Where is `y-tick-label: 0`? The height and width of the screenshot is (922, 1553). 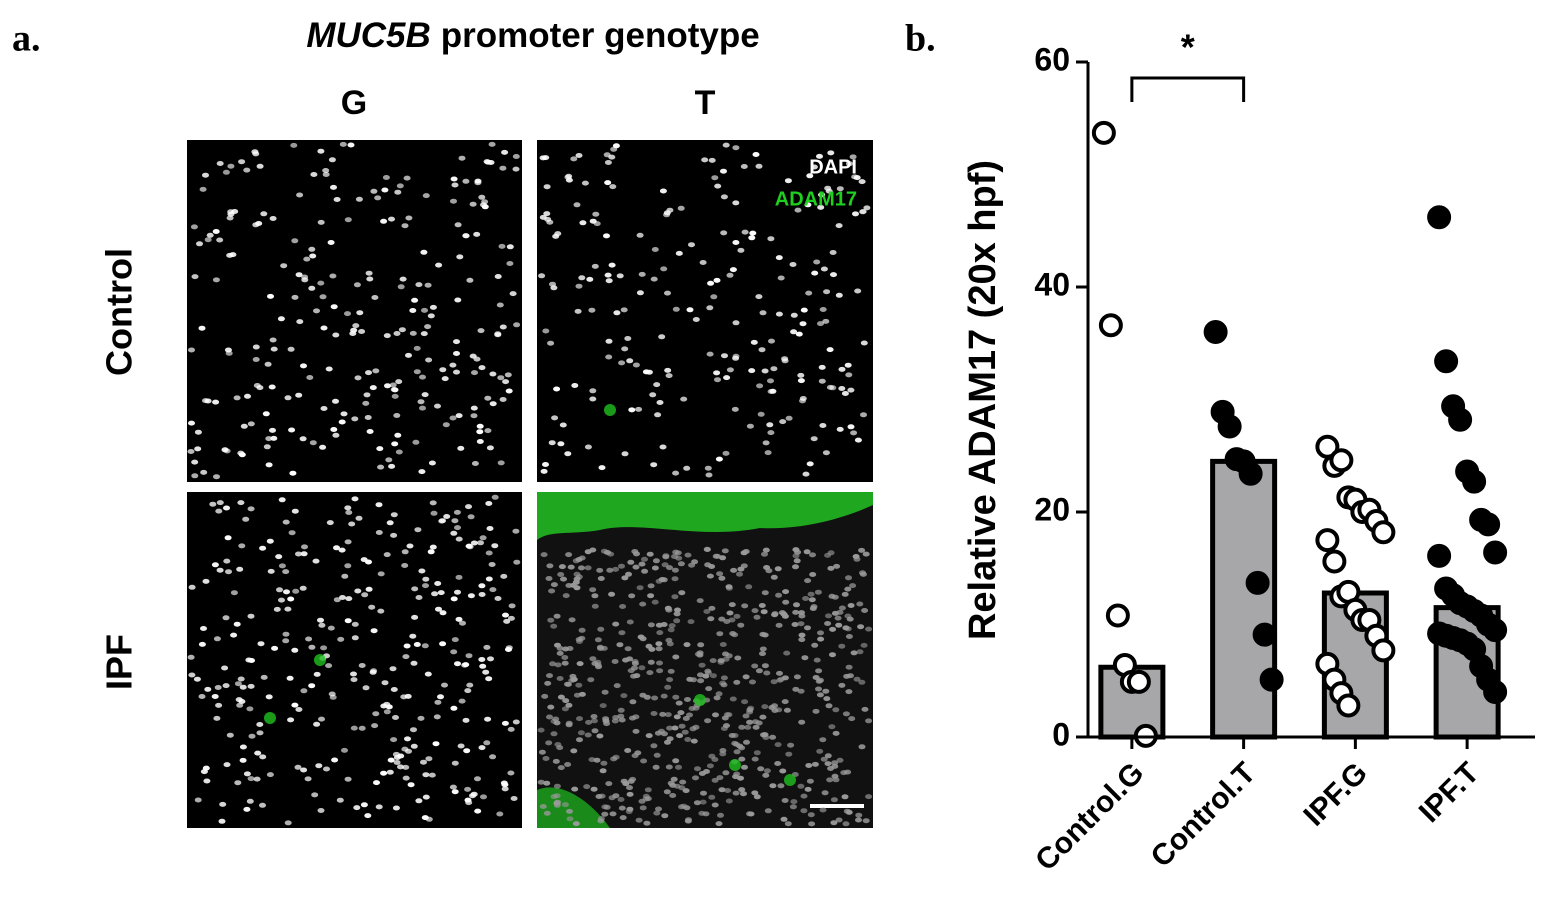
y-tick-label: 0 is located at coordinates (1061, 734).